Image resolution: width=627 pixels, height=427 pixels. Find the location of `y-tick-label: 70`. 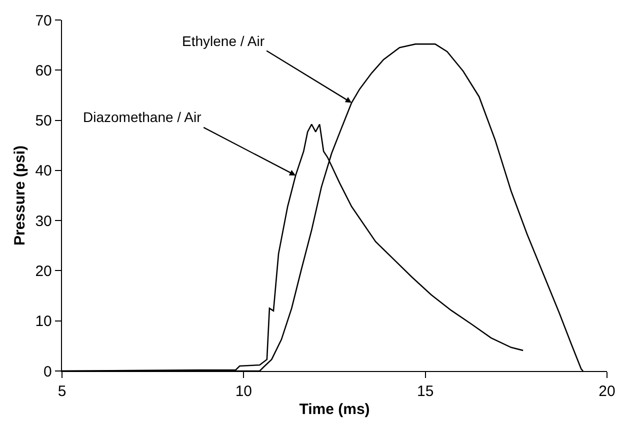

y-tick-label: 70 is located at coordinates (43, 21).